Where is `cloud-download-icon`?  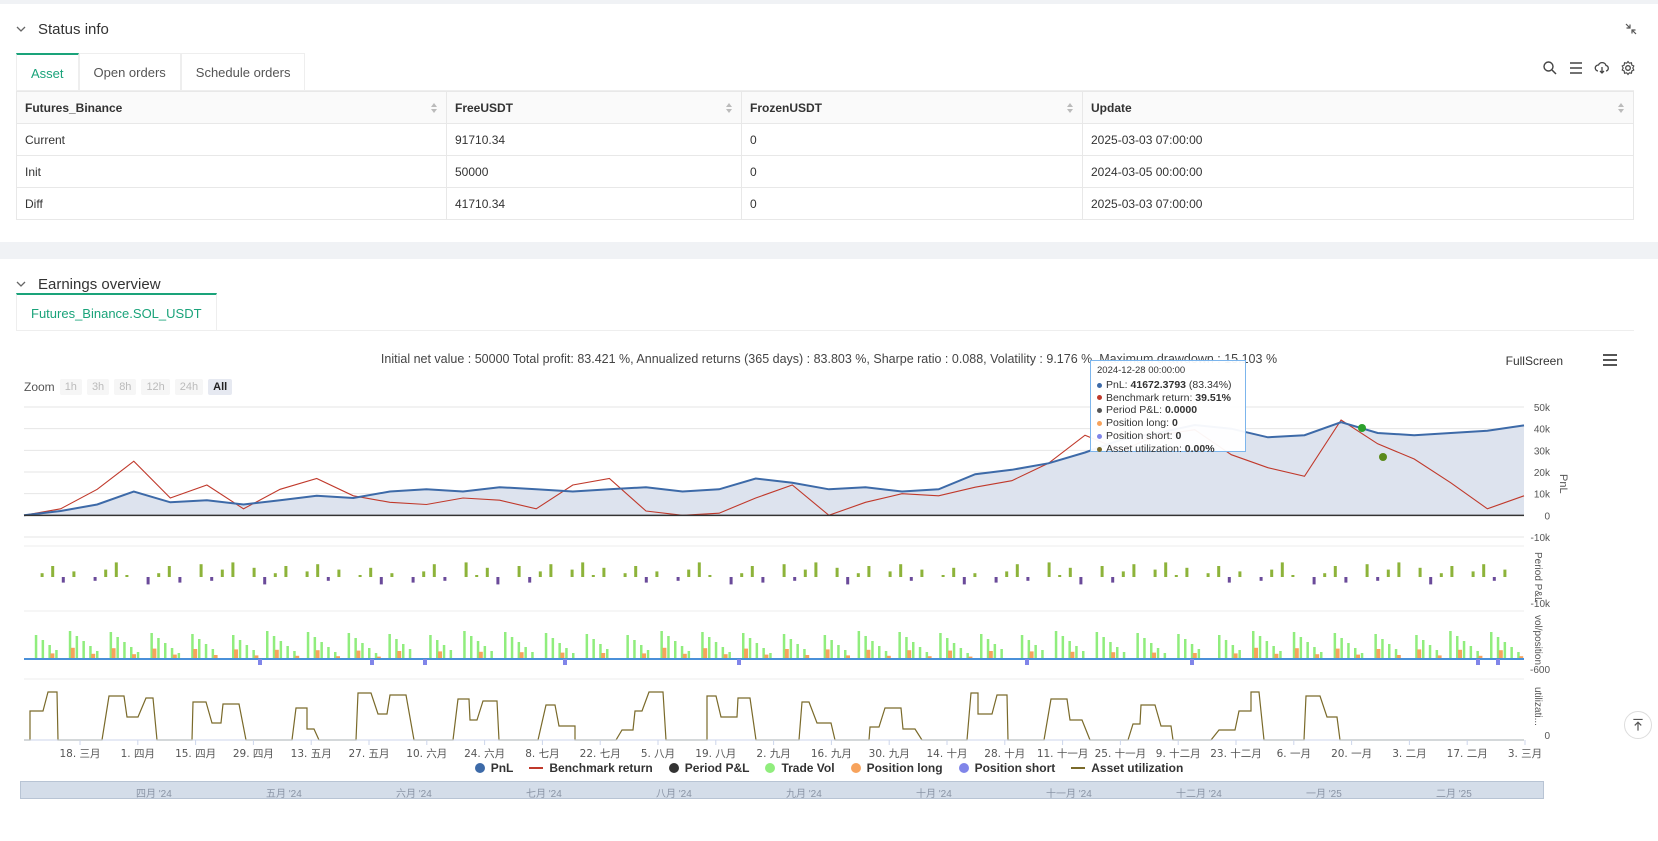
cloud-download-icon is located at coordinates (1602, 68).